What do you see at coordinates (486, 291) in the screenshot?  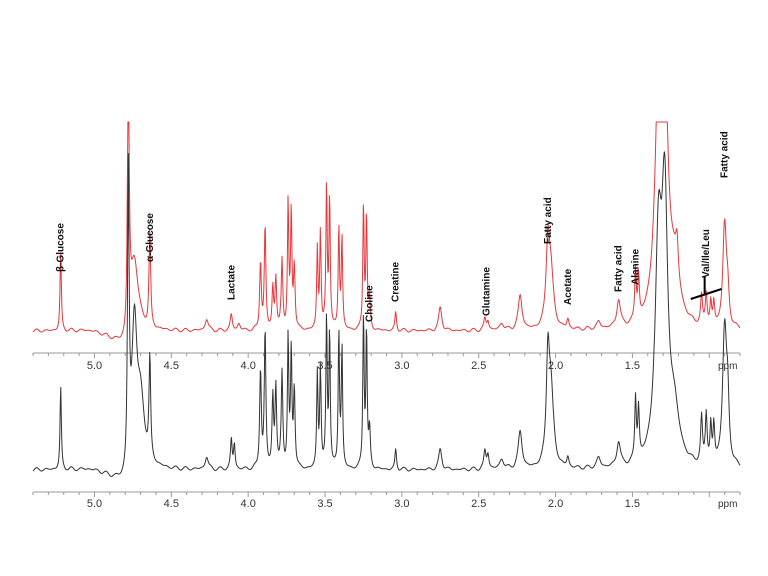 I see `peak-label: Glutamine` at bounding box center [486, 291].